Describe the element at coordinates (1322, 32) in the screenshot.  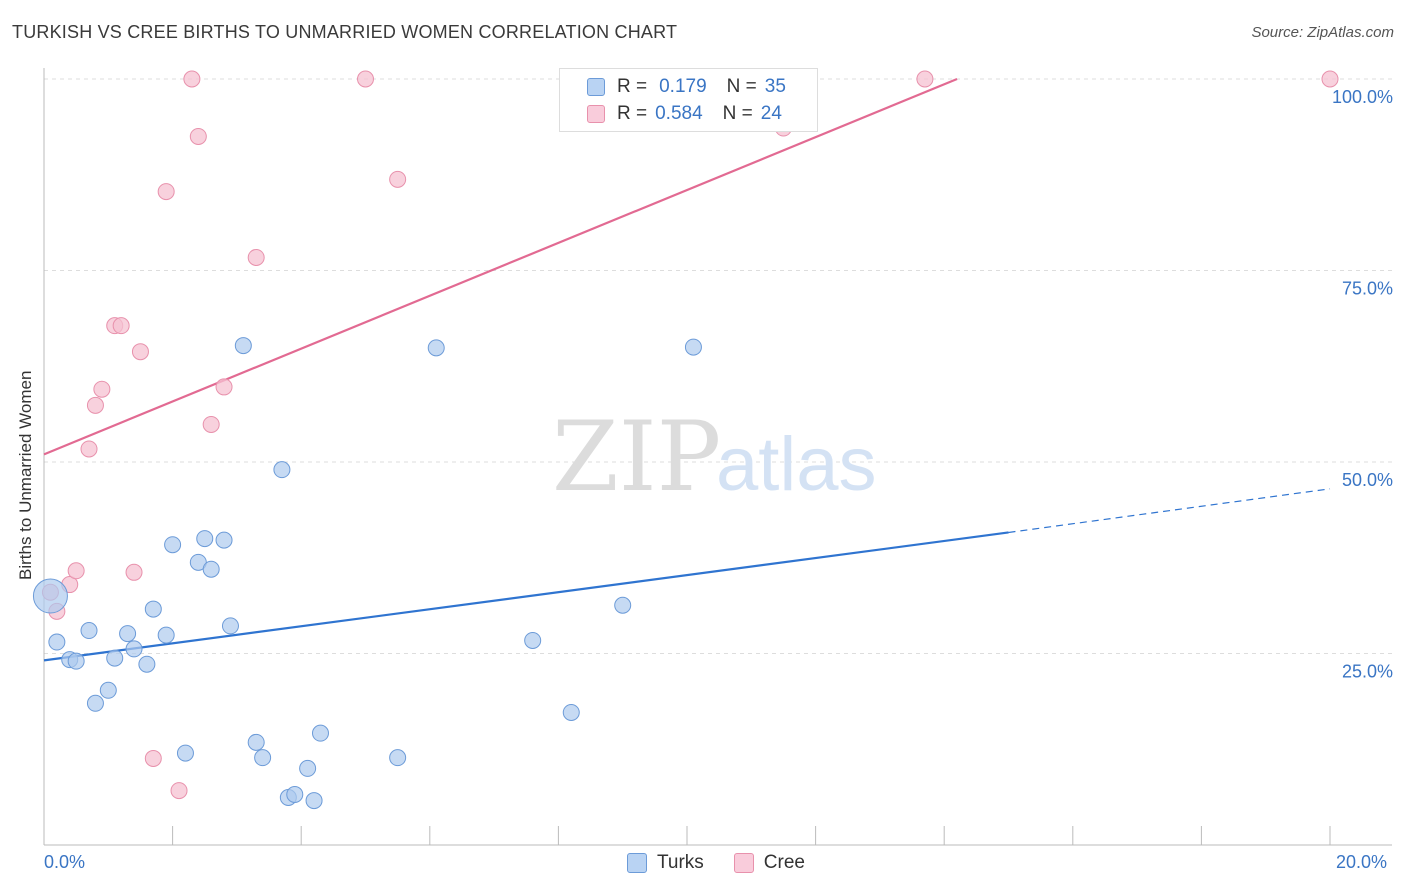
I see `source-label: Source: ZipAtlas.com` at that location.